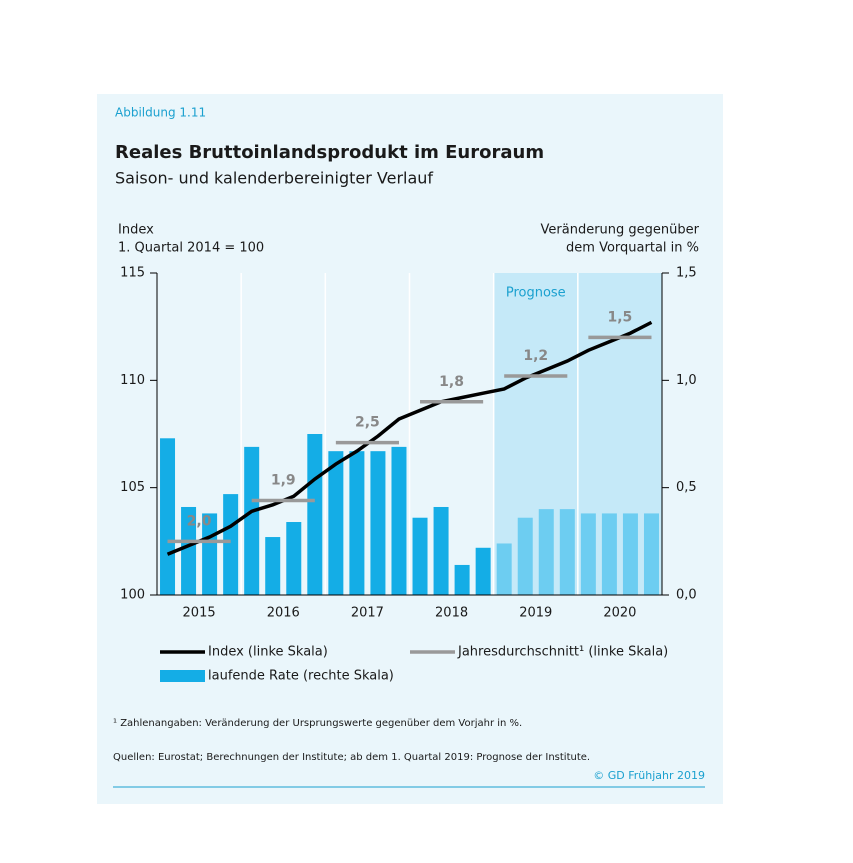  What do you see at coordinates (632, 248) in the screenshot?
I see `y2-label: dem Vorquartal in %` at bounding box center [632, 248].